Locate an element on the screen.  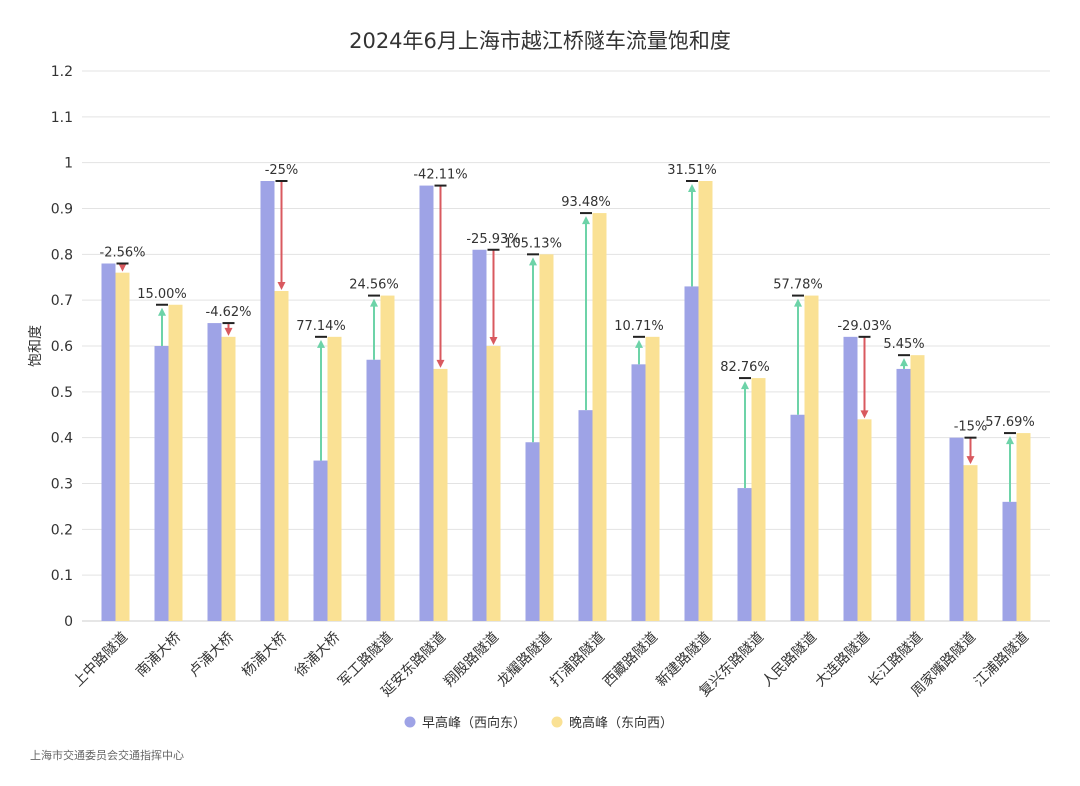
legend-marker-morning is located at coordinates (410, 722).